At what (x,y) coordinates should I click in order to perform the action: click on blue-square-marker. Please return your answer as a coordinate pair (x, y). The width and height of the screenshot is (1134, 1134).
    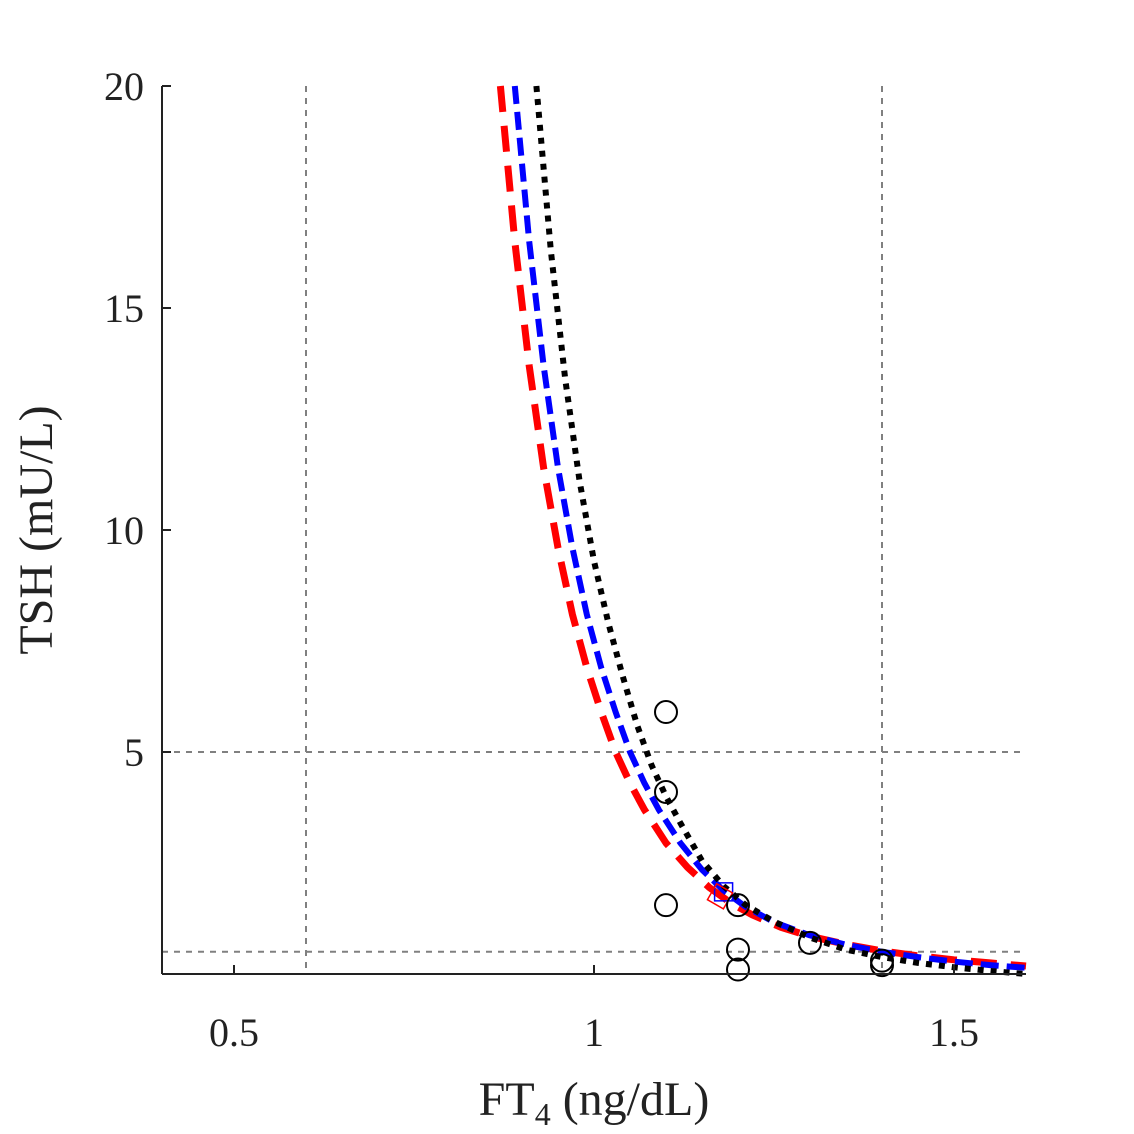
    Looking at the image, I should click on (723, 892).